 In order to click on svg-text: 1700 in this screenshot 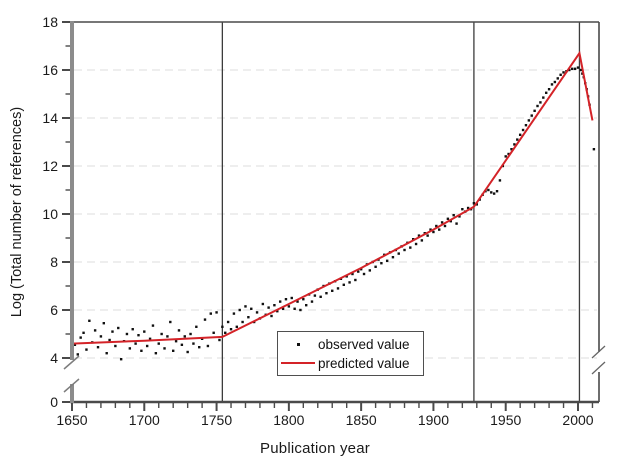, I will do `click(144, 420)`.